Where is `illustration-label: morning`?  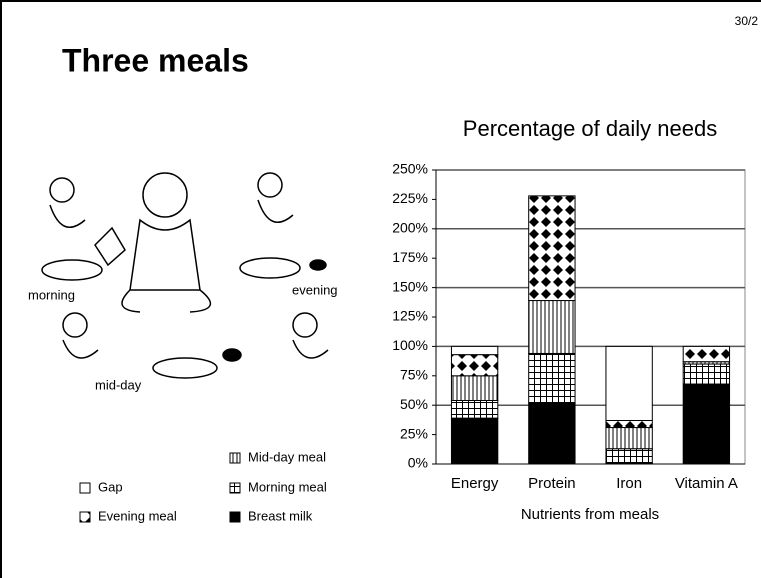 illustration-label: morning is located at coordinates (51, 294).